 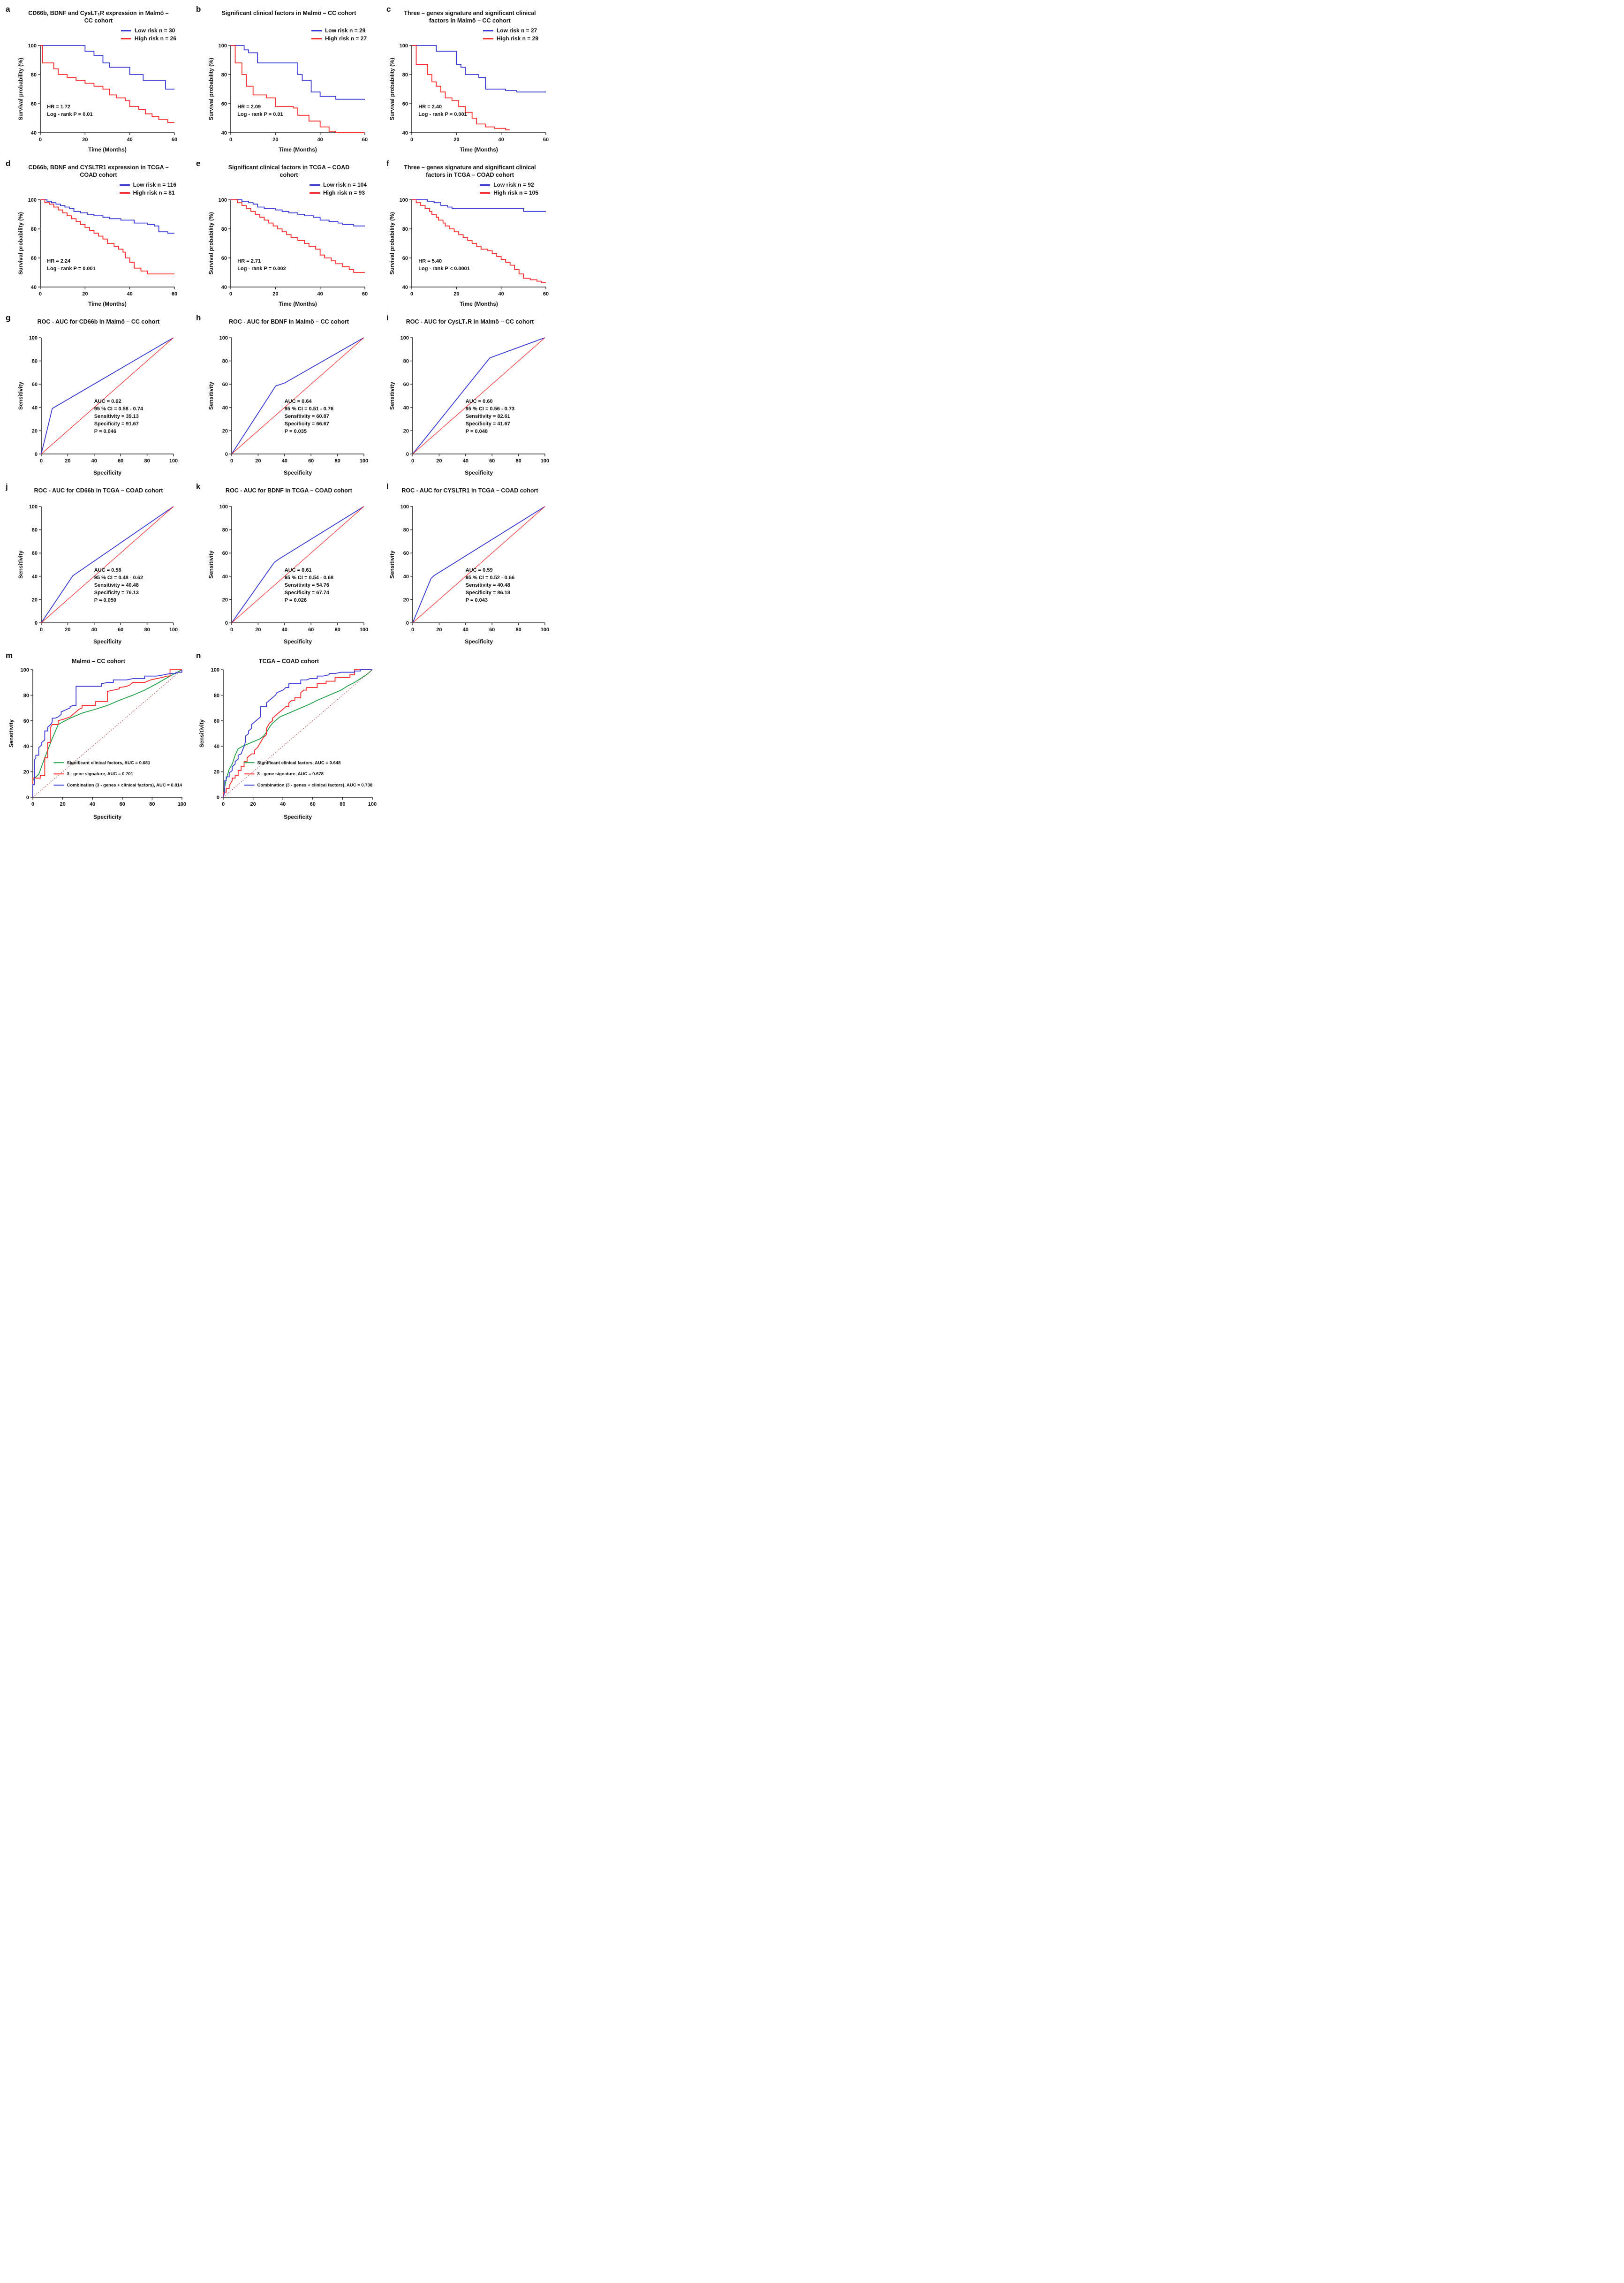 I want to click on x-axis-label: Time (Months), so click(x=108, y=304).